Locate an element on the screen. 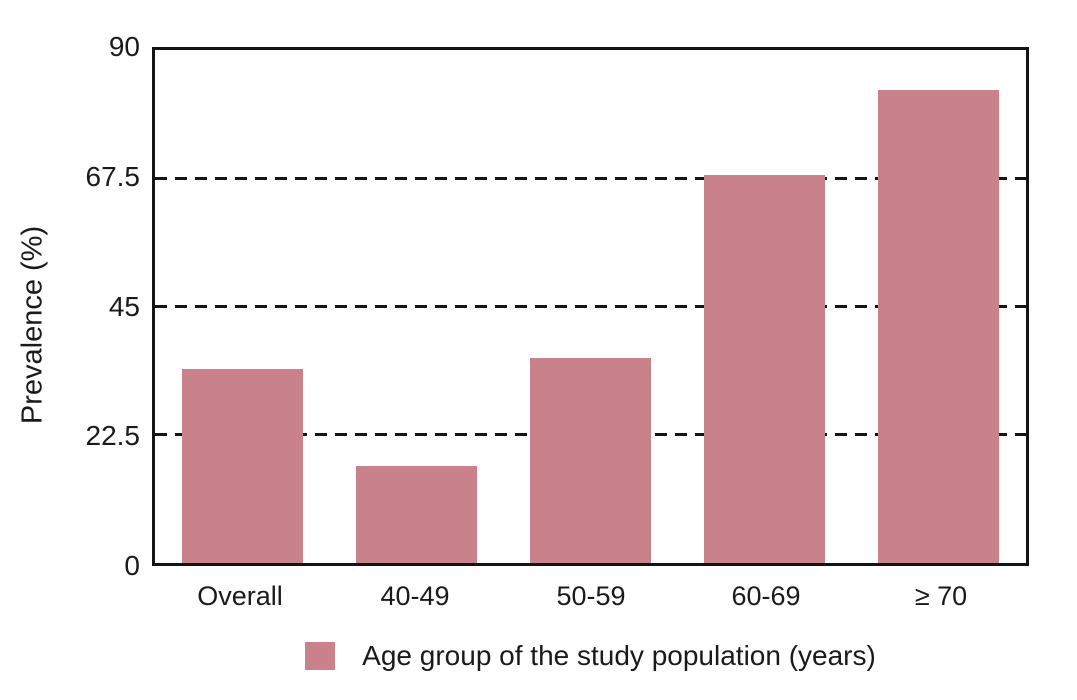 The width and height of the screenshot is (1077, 700). x-tick-label: 60-69 is located at coordinates (766, 596).